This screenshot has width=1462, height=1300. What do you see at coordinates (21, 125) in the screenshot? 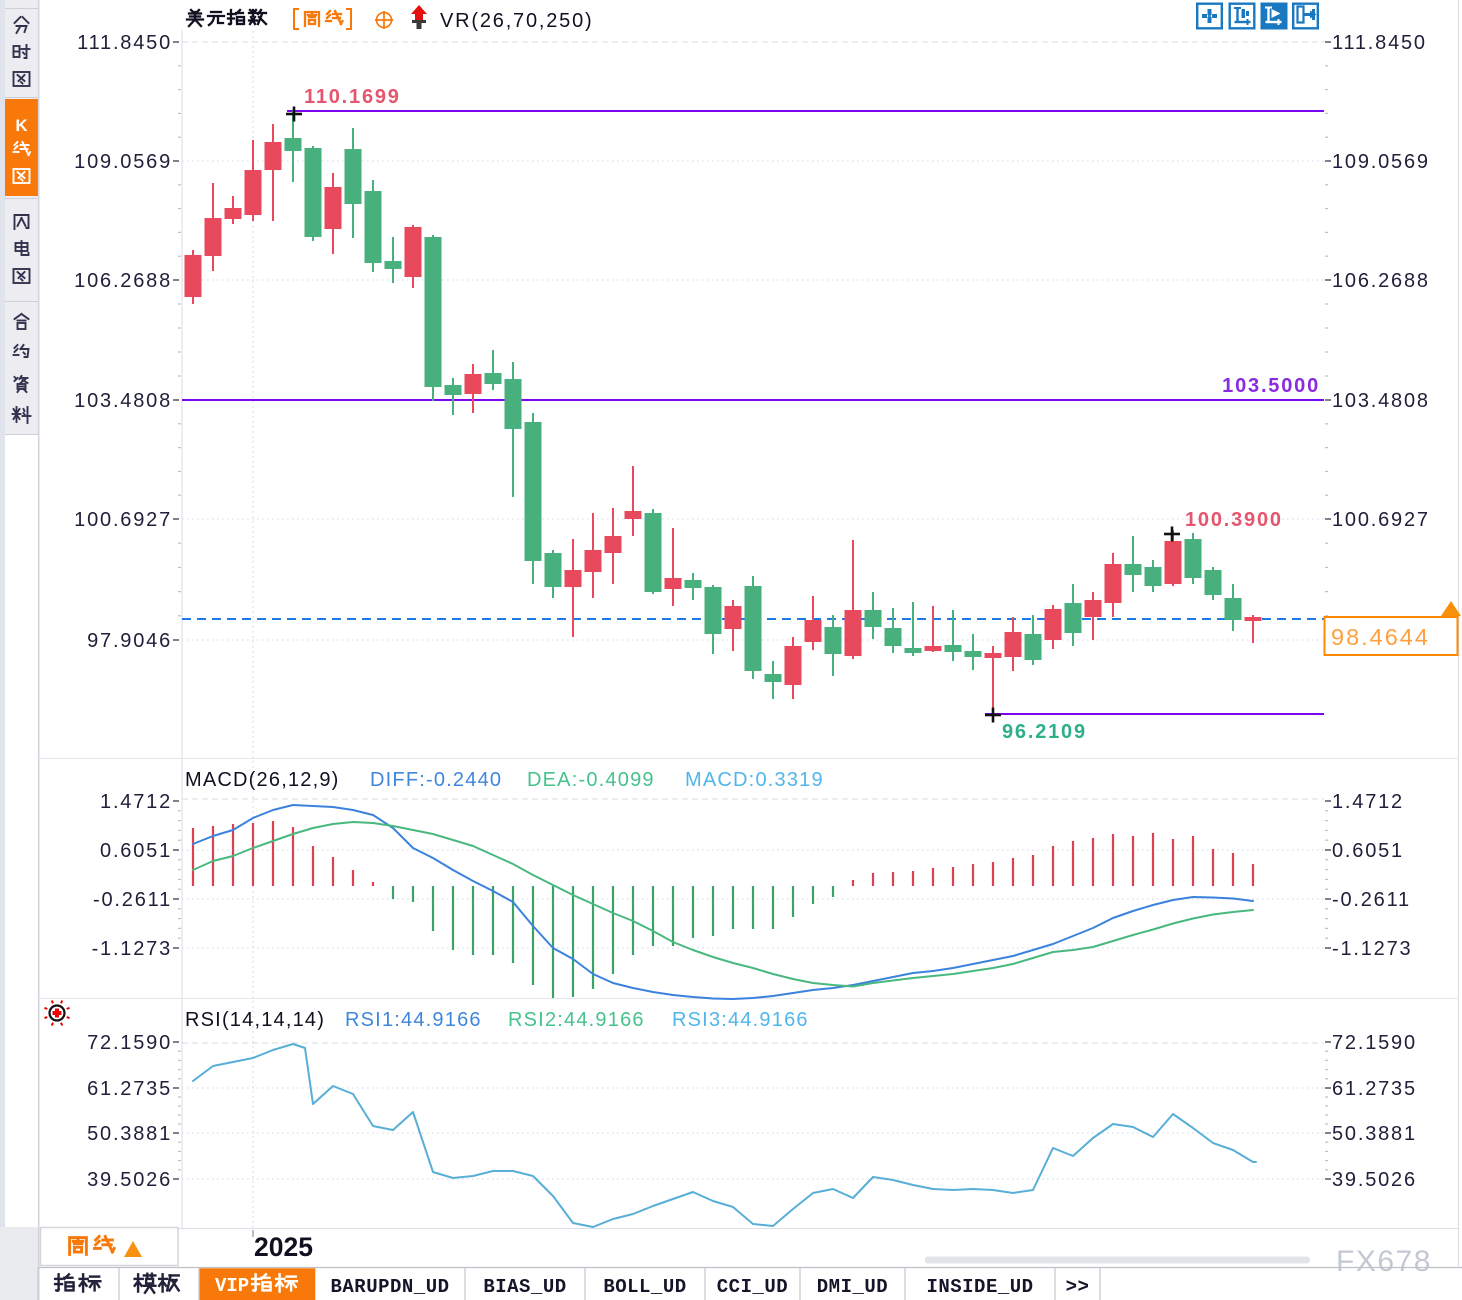
I see `svg-text: K` at bounding box center [21, 125].